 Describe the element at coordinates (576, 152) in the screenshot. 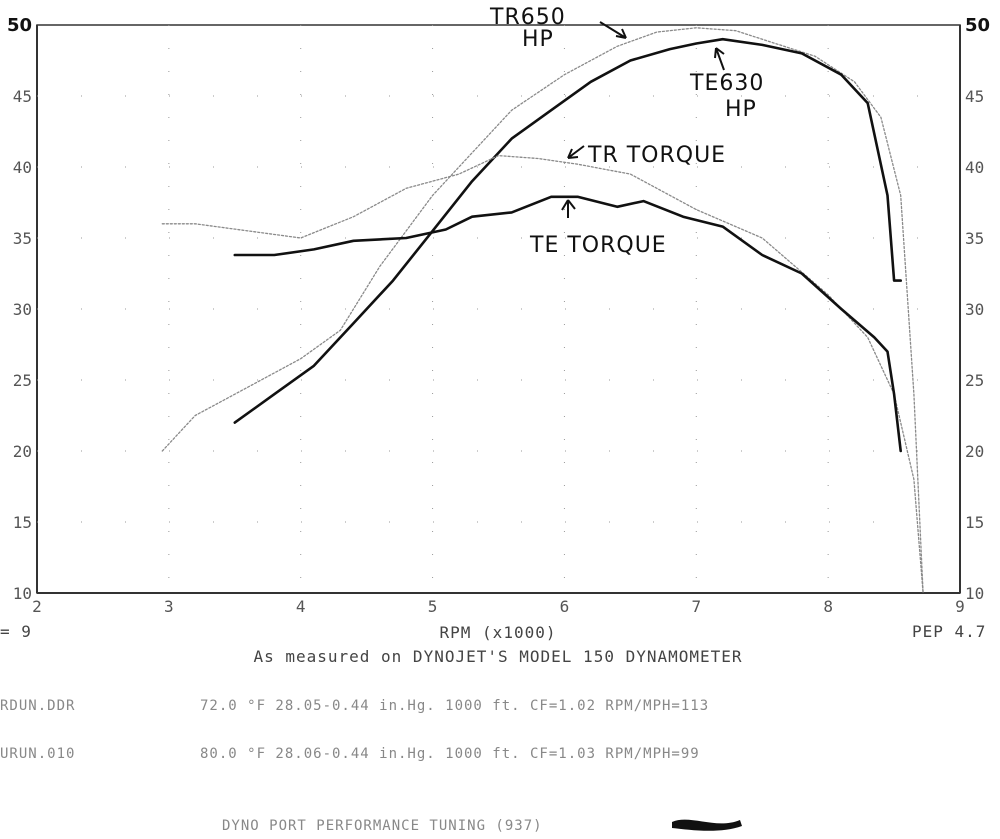

I see `arrow-tr-torque` at that location.